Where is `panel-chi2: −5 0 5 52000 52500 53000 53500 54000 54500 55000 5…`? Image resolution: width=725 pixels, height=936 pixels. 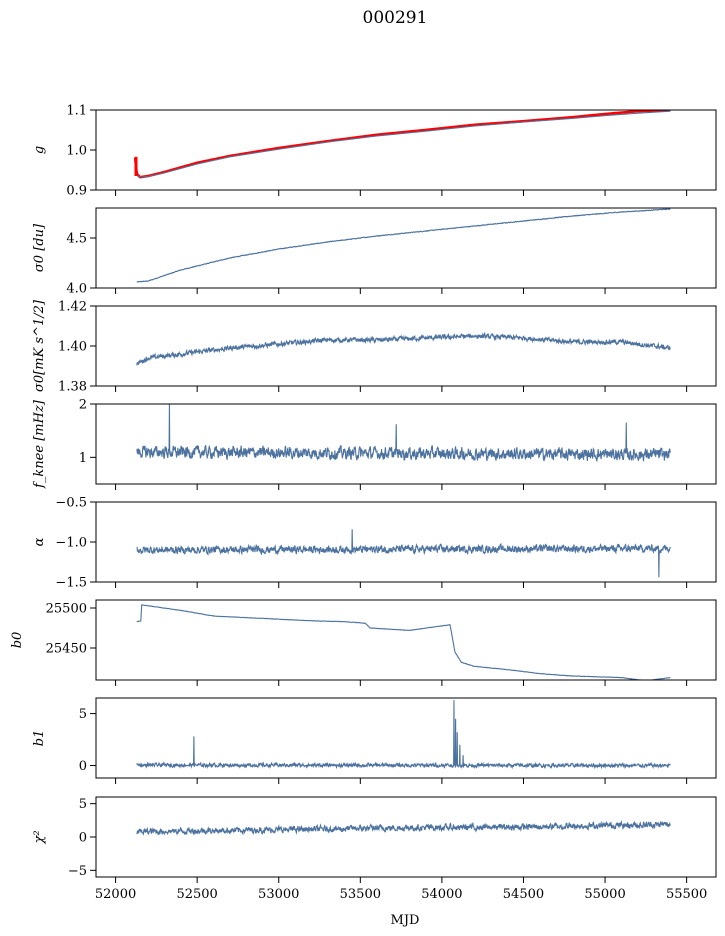
panel-chi2: −5 0 5 52000 52500 53000 53500 54000 54500 55000 5… is located at coordinates (374, 849).